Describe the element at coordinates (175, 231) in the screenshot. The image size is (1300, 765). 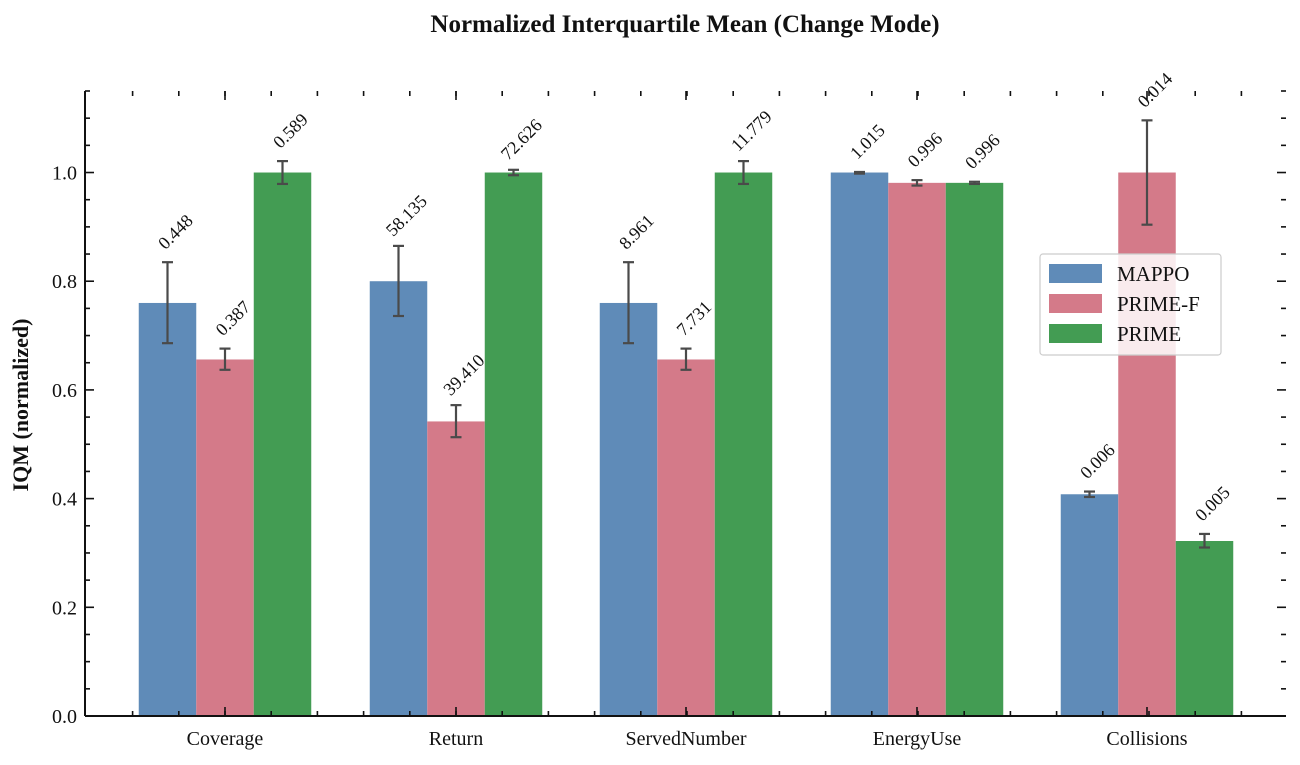
I see `value-label-mappo-coverage: 0.448` at that location.